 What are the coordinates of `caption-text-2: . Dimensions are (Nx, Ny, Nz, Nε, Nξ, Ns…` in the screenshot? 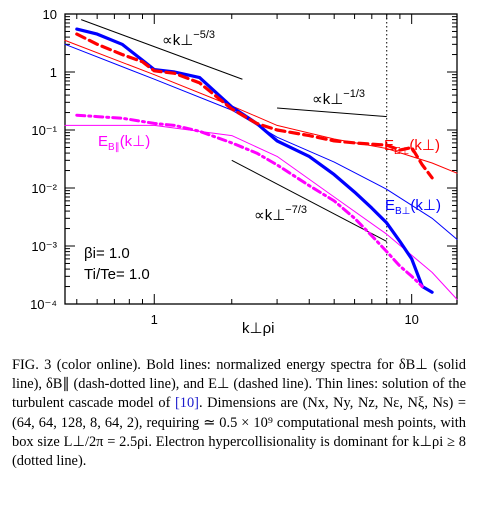 It's located at (239, 432).